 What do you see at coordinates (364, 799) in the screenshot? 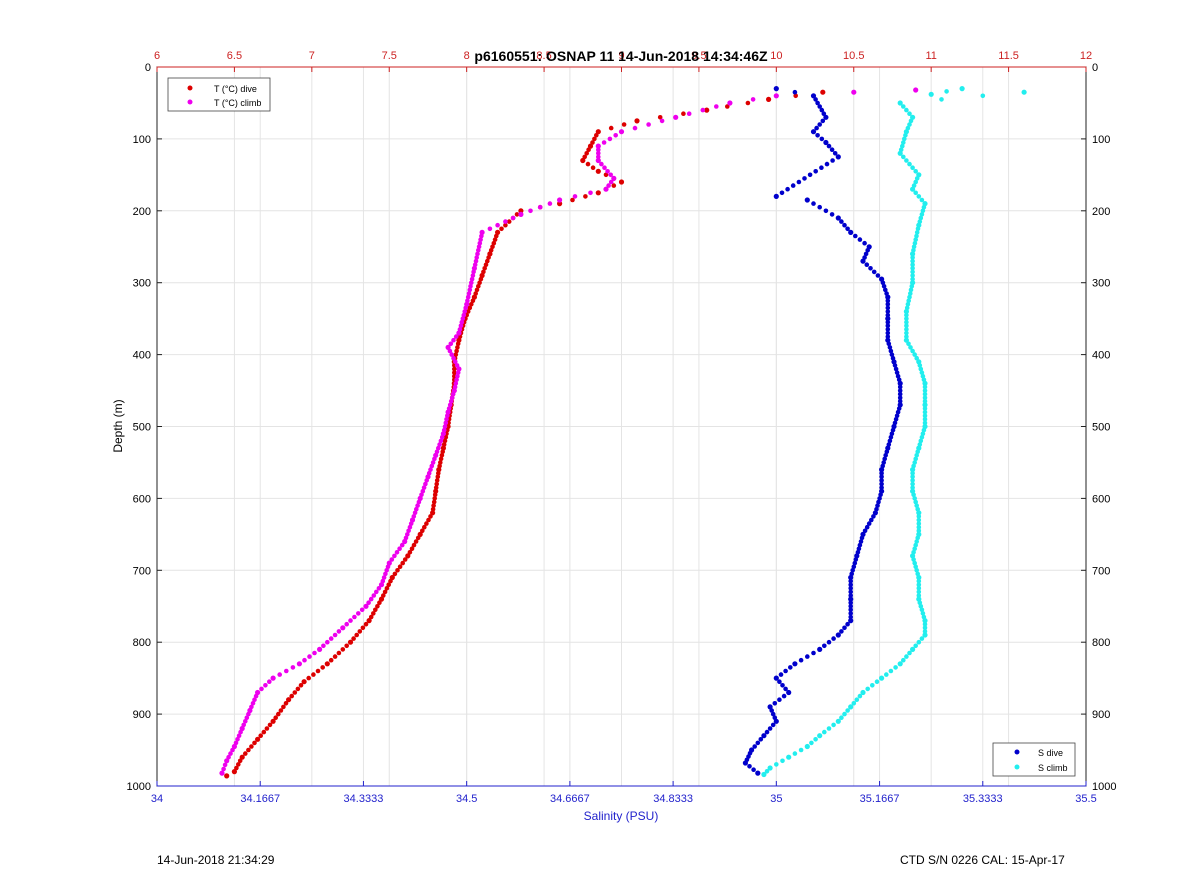
I see `salinity-tick-label: 34.3333` at bounding box center [364, 799].